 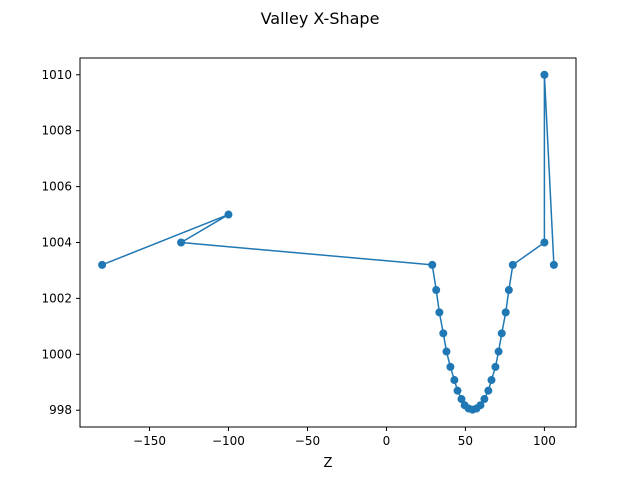 I want to click on y-tick-label: 998, so click(x=60, y=410).